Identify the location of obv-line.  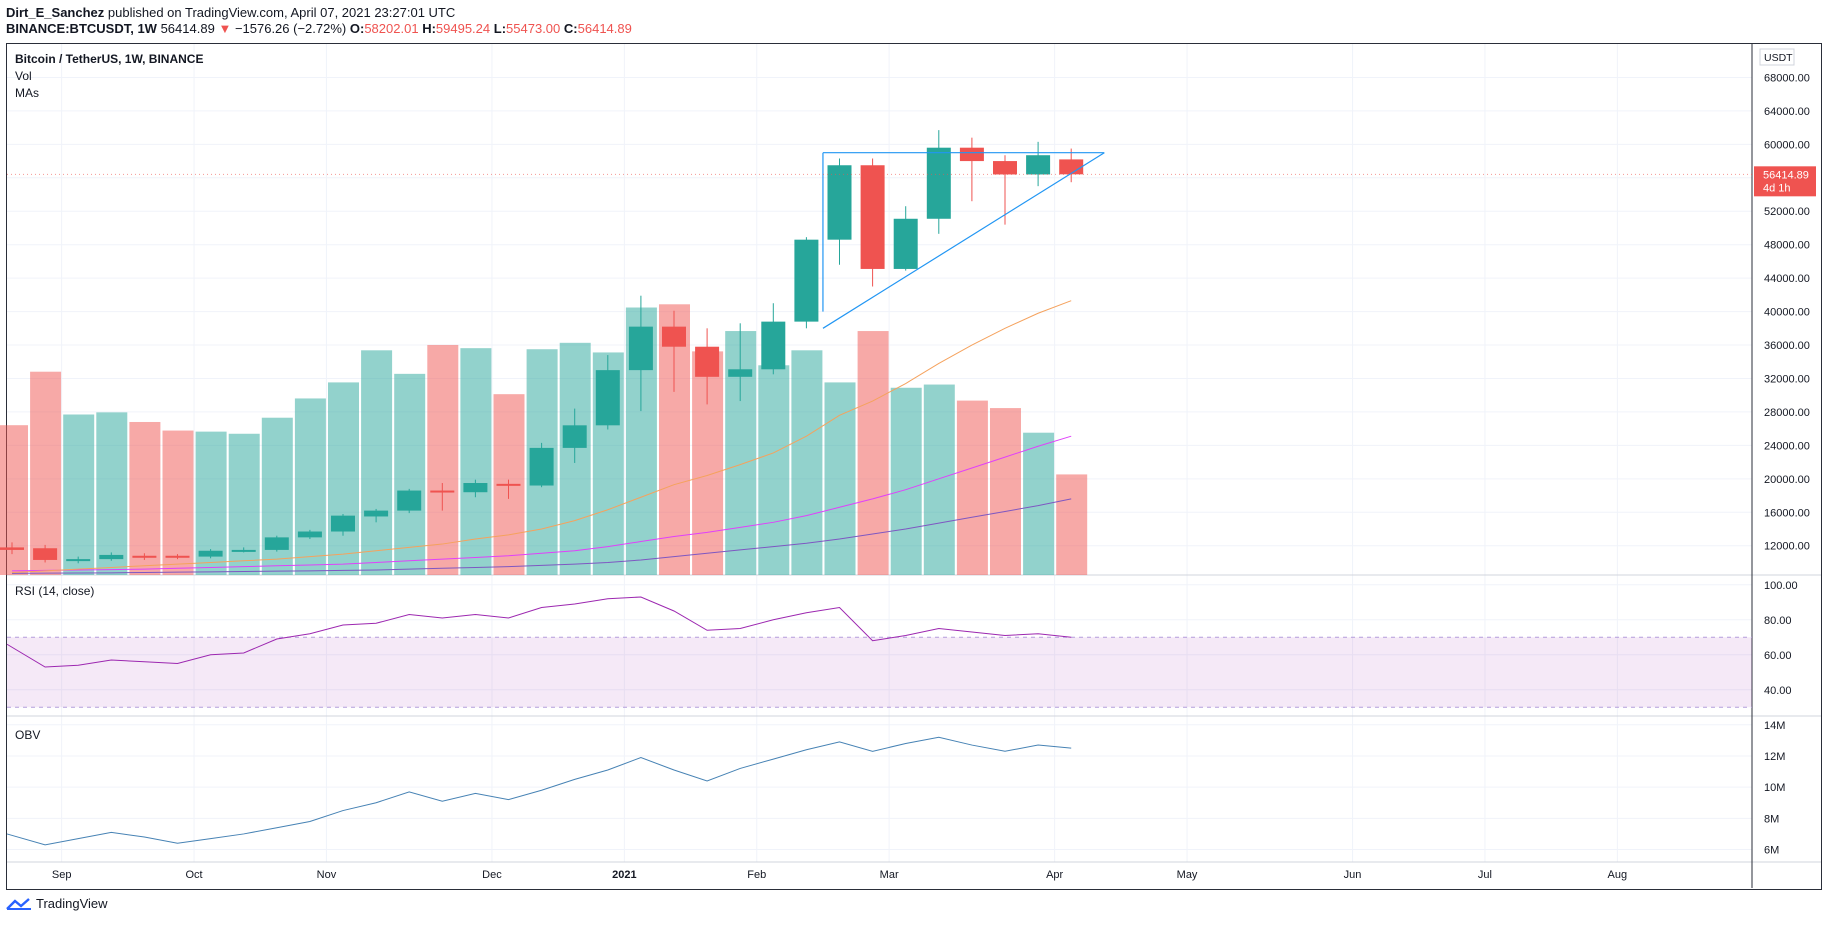
(539, 791).